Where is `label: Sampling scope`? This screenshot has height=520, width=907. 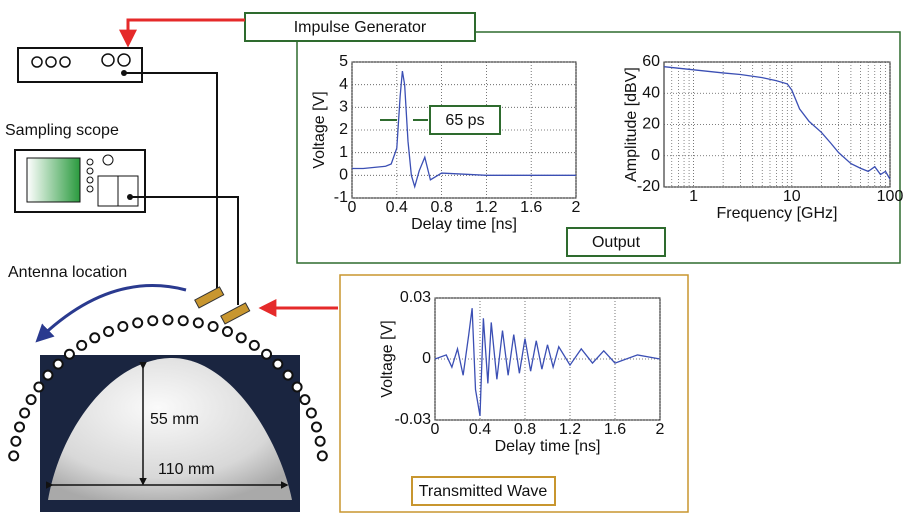
label: Sampling scope is located at coordinates (62, 130).